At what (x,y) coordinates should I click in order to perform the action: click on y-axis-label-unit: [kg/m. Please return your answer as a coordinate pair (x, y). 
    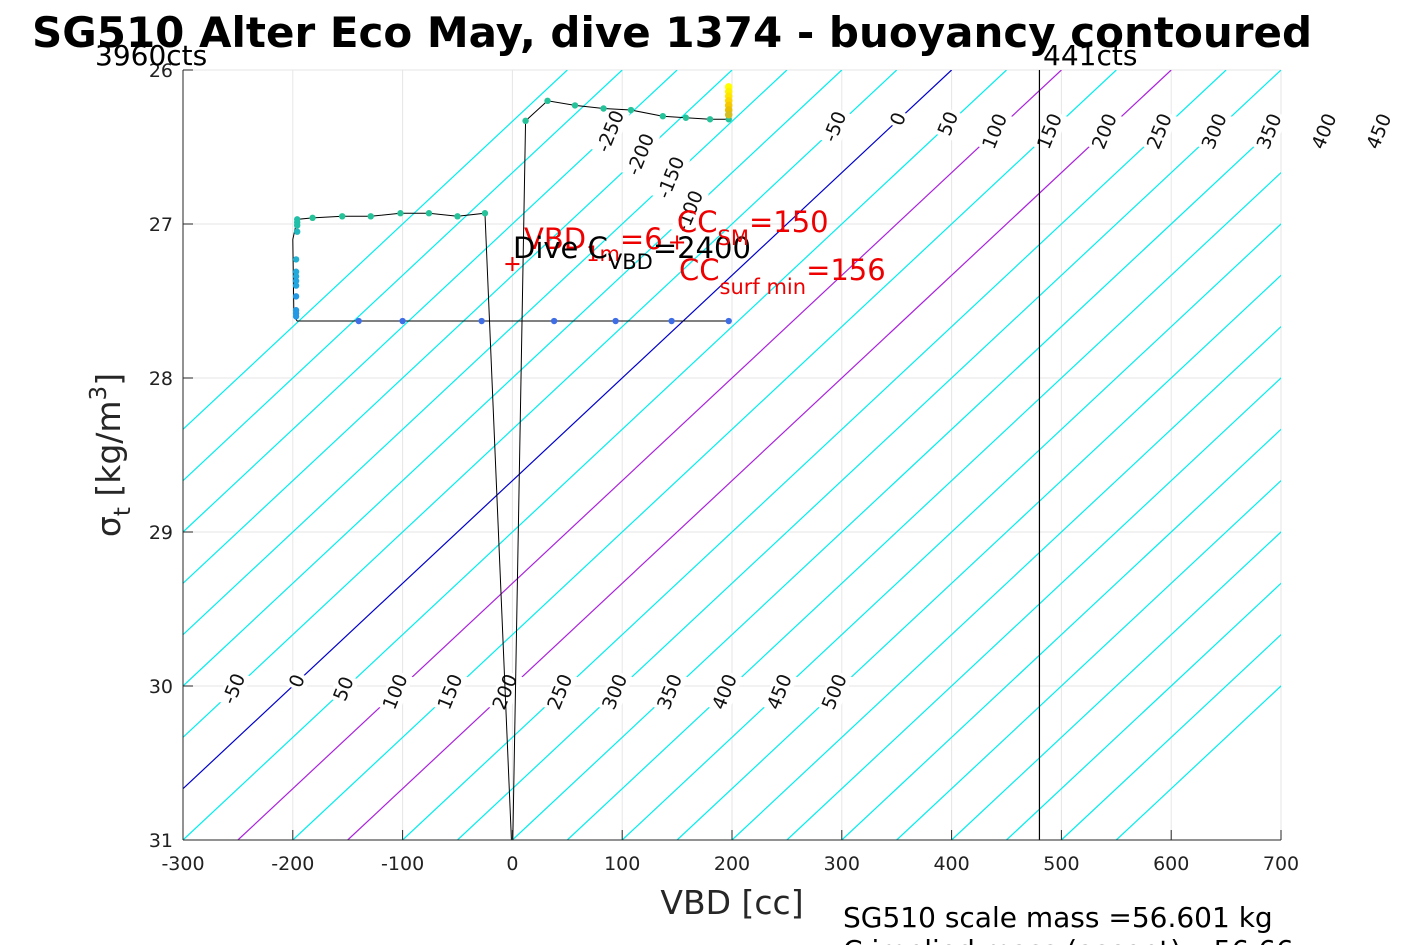
    Looking at the image, I should click on (108, 453).